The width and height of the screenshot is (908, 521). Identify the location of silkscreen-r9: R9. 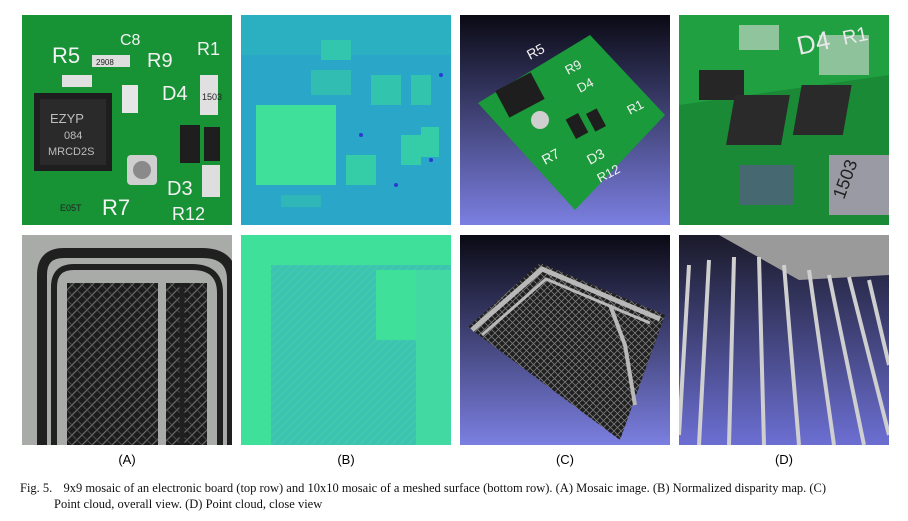
(160, 61).